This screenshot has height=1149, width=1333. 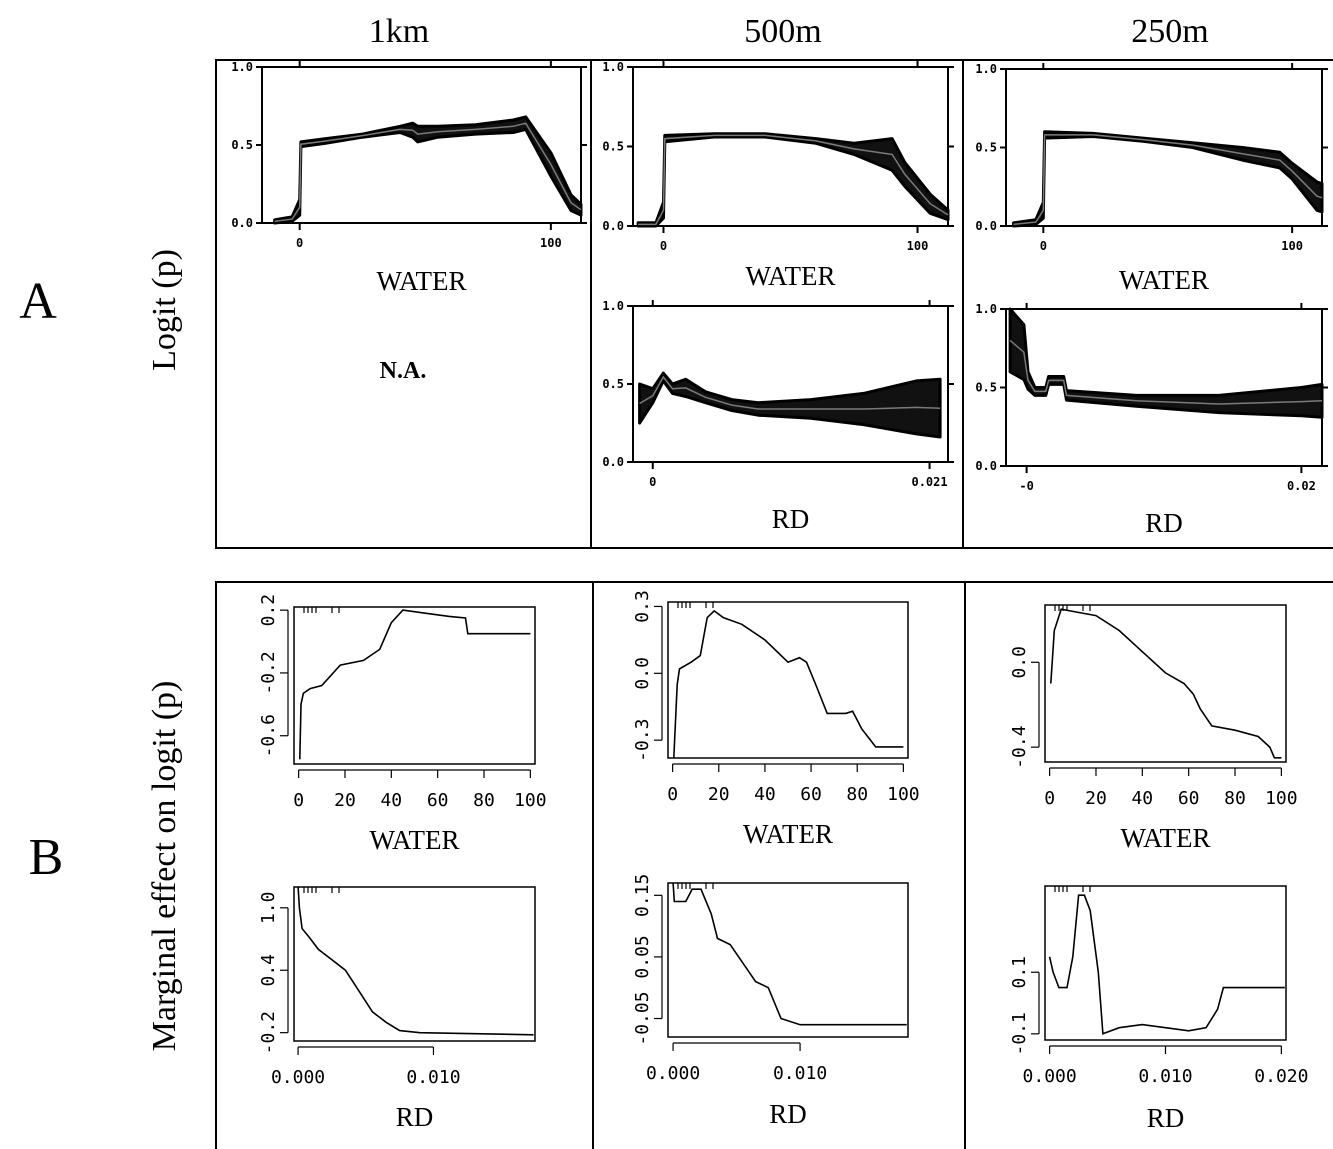 What do you see at coordinates (1096, 798) in the screenshot?
I see `x-tick-label: 20` at bounding box center [1096, 798].